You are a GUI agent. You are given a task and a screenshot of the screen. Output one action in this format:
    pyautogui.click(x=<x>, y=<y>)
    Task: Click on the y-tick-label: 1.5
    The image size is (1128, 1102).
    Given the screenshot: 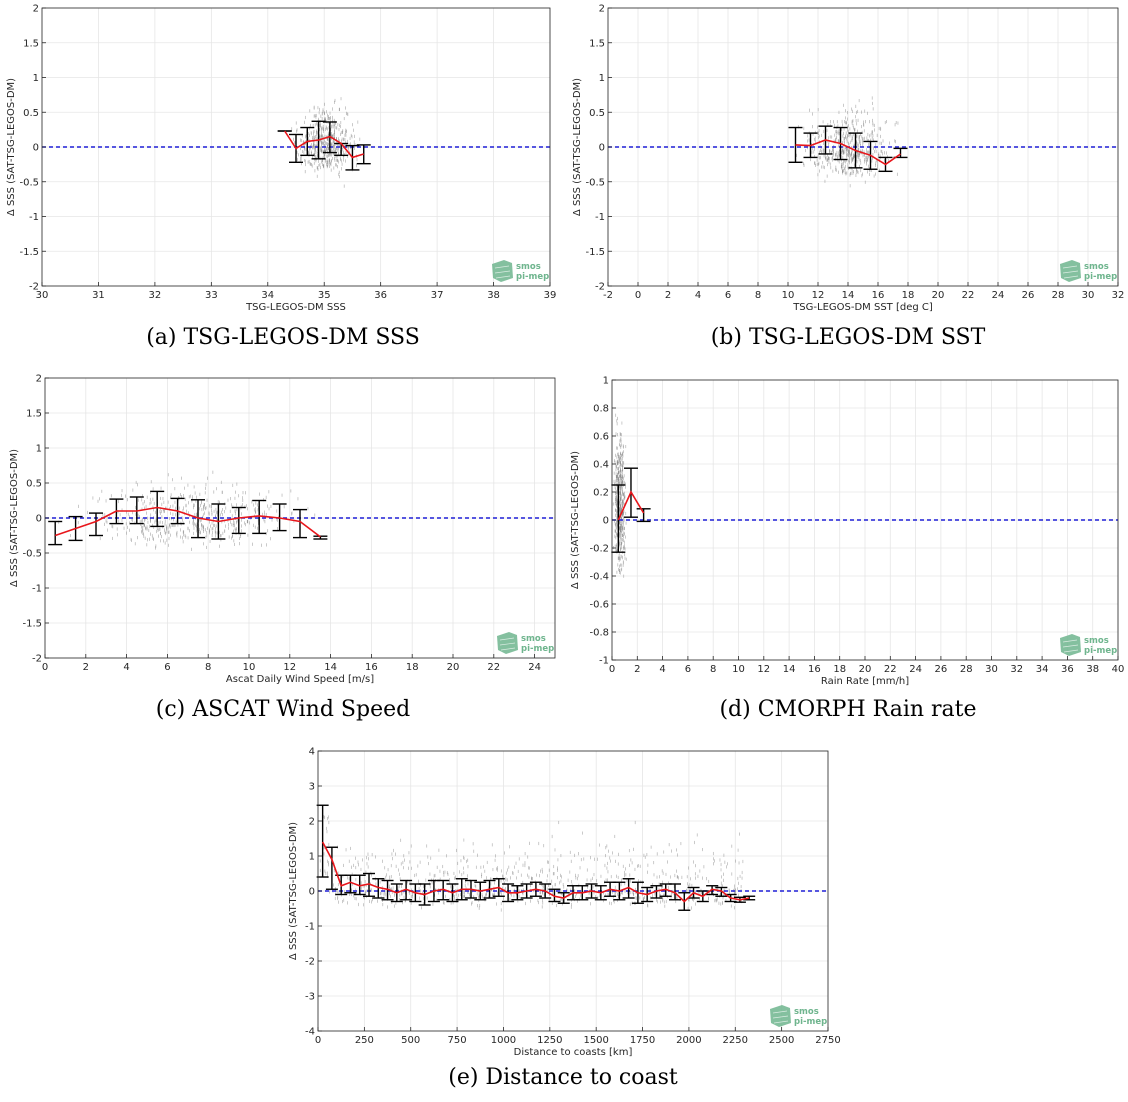 What is the action you would take?
    pyautogui.click(x=597, y=43)
    